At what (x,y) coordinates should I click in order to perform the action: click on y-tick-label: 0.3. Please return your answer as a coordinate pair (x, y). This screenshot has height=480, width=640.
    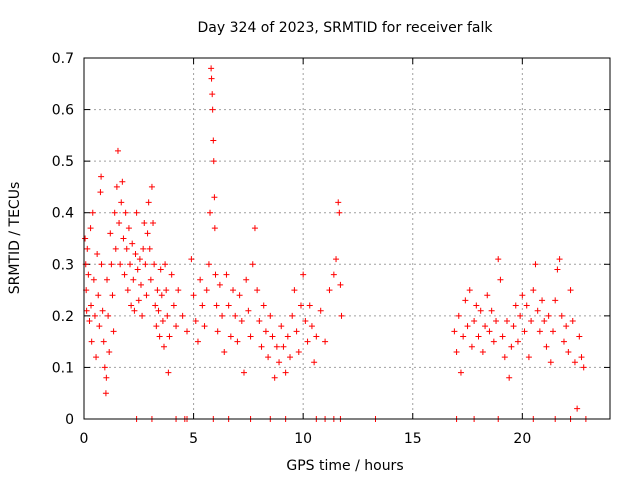
    Looking at the image, I should click on (63, 265).